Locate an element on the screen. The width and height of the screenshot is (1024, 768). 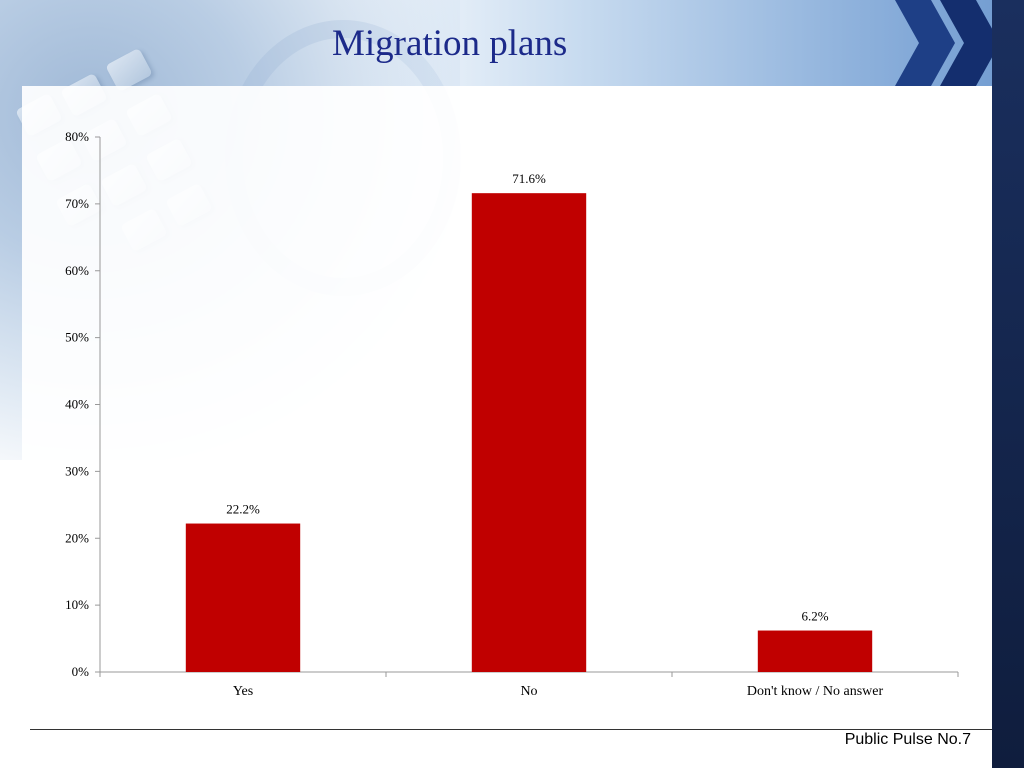
bar-data-label: 6.2% is located at coordinates (814, 616).